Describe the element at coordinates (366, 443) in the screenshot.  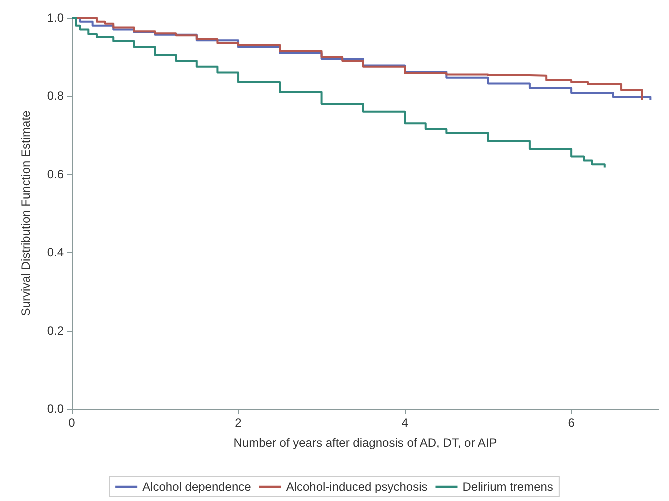
I see `x-axis-title: Number of years after diagnosis of AD, DT, or AIP` at that location.